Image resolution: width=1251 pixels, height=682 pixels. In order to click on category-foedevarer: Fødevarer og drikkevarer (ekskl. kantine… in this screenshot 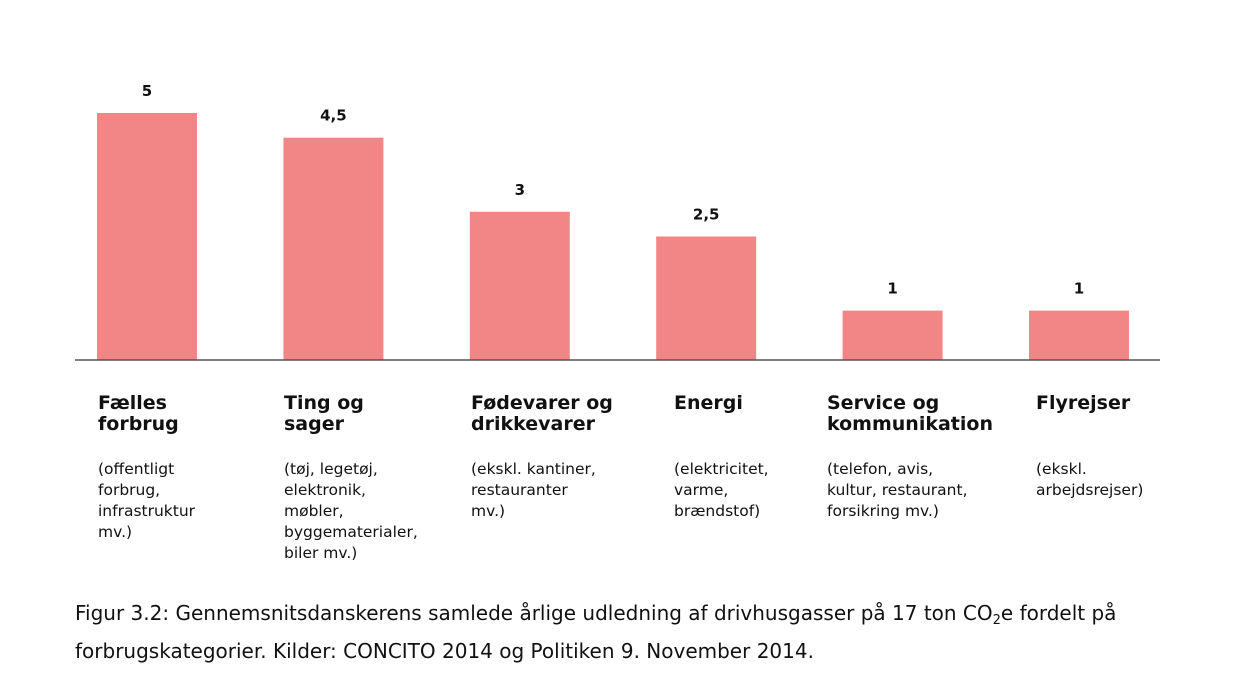, I will do `click(558, 456)`.